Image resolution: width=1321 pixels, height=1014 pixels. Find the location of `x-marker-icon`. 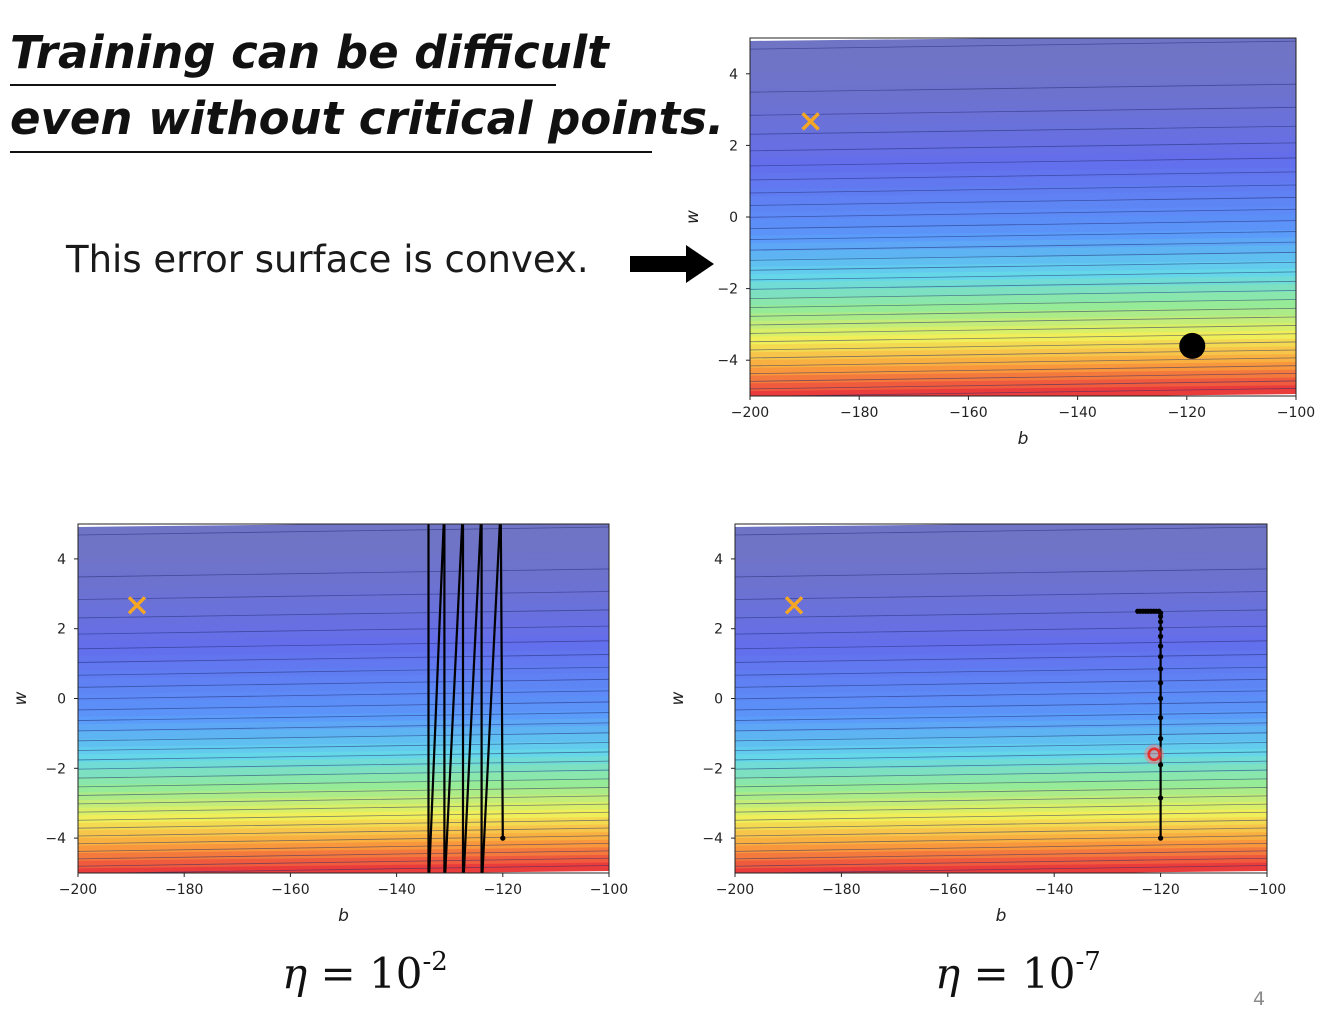

x-marker-icon is located at coordinates (810, 121).